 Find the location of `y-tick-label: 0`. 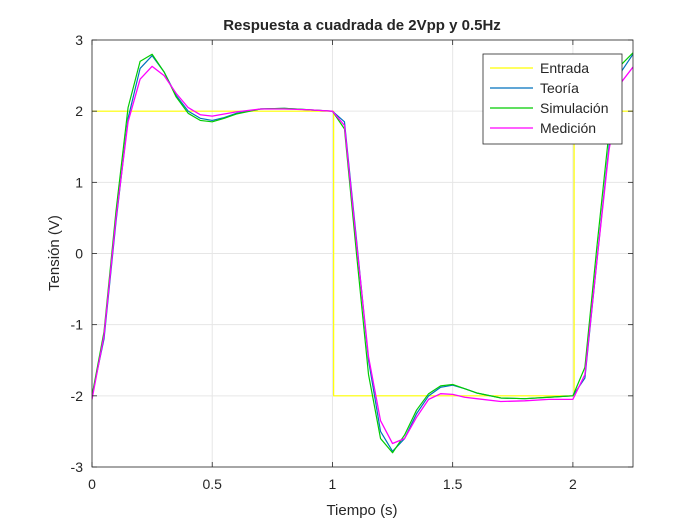

y-tick-label: 0 is located at coordinates (79, 254).